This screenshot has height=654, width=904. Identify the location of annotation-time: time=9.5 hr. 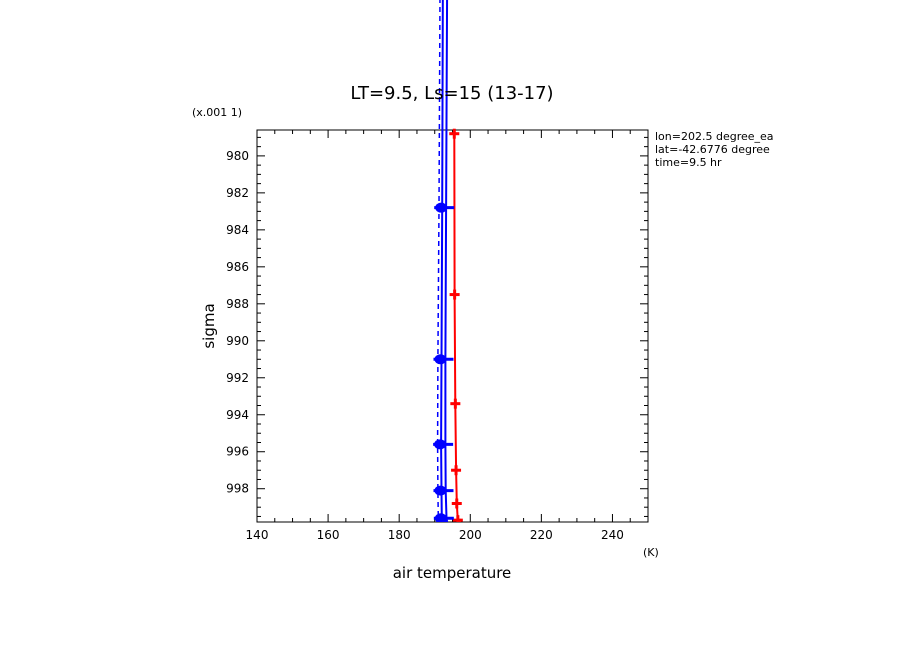
(688, 162).